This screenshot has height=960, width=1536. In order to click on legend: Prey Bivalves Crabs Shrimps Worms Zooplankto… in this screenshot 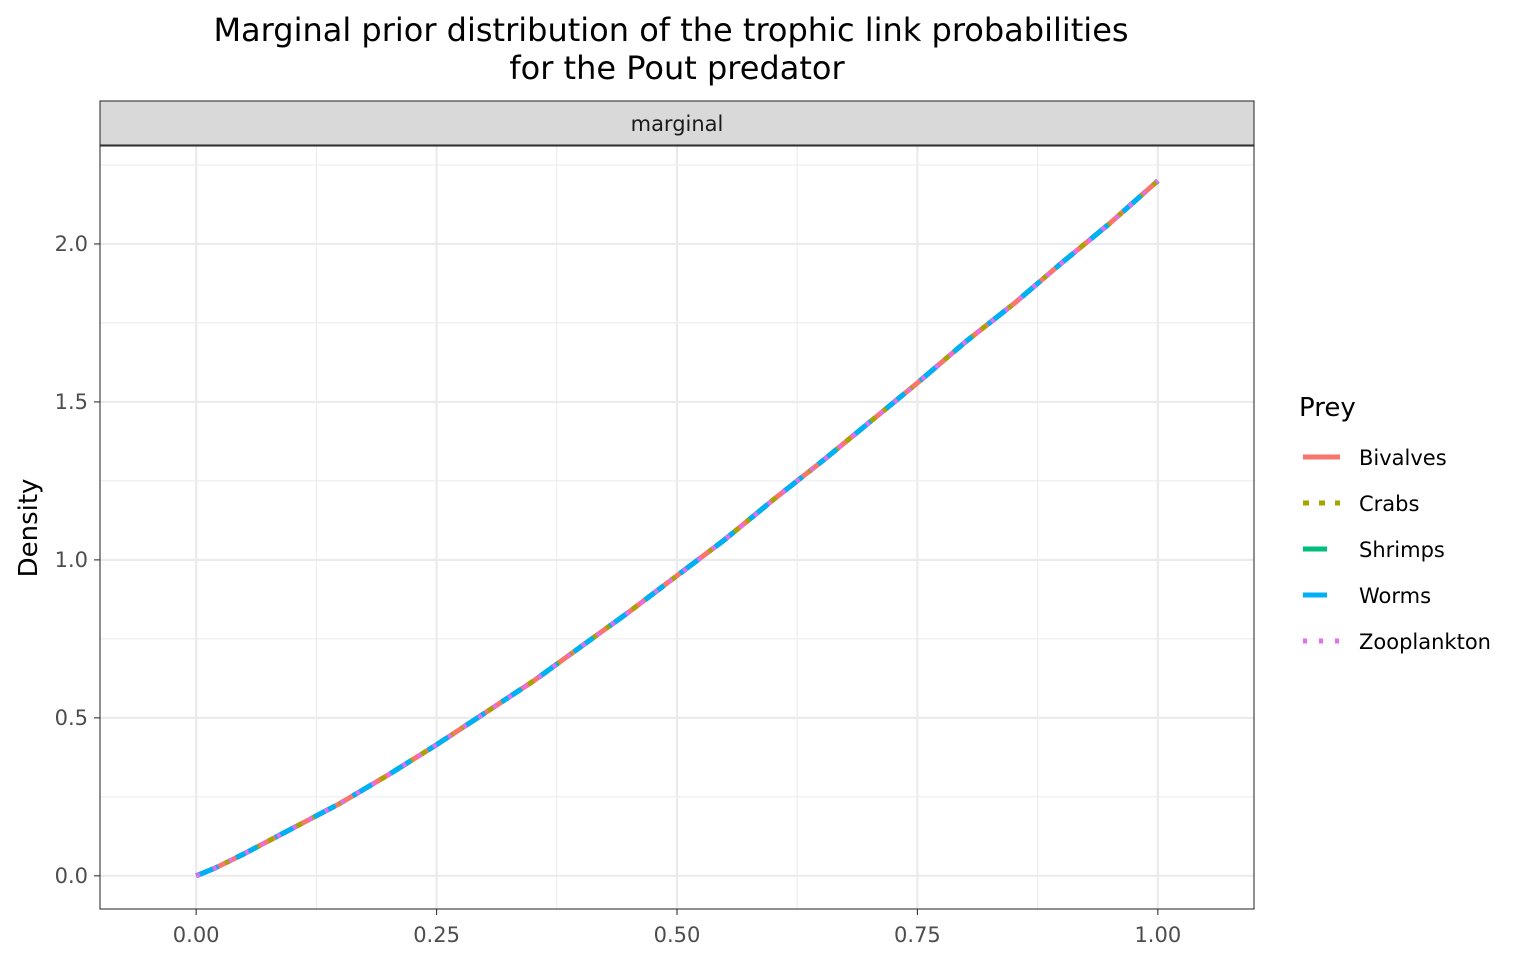, I will do `click(1395, 523)`.